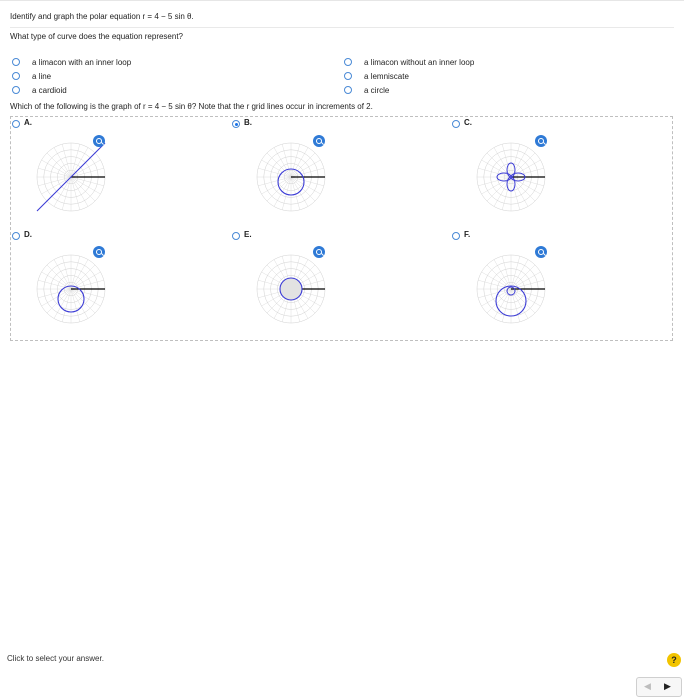  Describe the element at coordinates (348, 62) in the screenshot. I see `radio-limacon-without-loop` at that location.